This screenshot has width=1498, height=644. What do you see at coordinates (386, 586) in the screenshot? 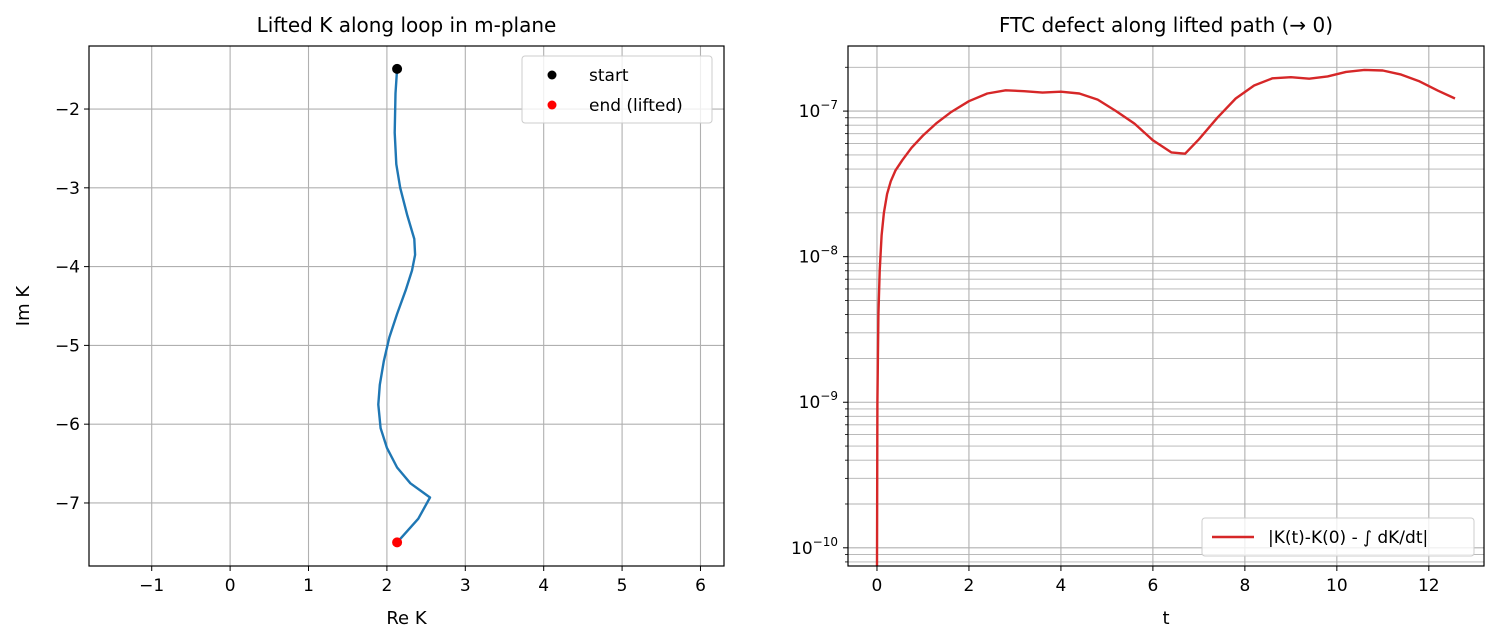
I see `left-x-tick-label: 2` at bounding box center [386, 586].